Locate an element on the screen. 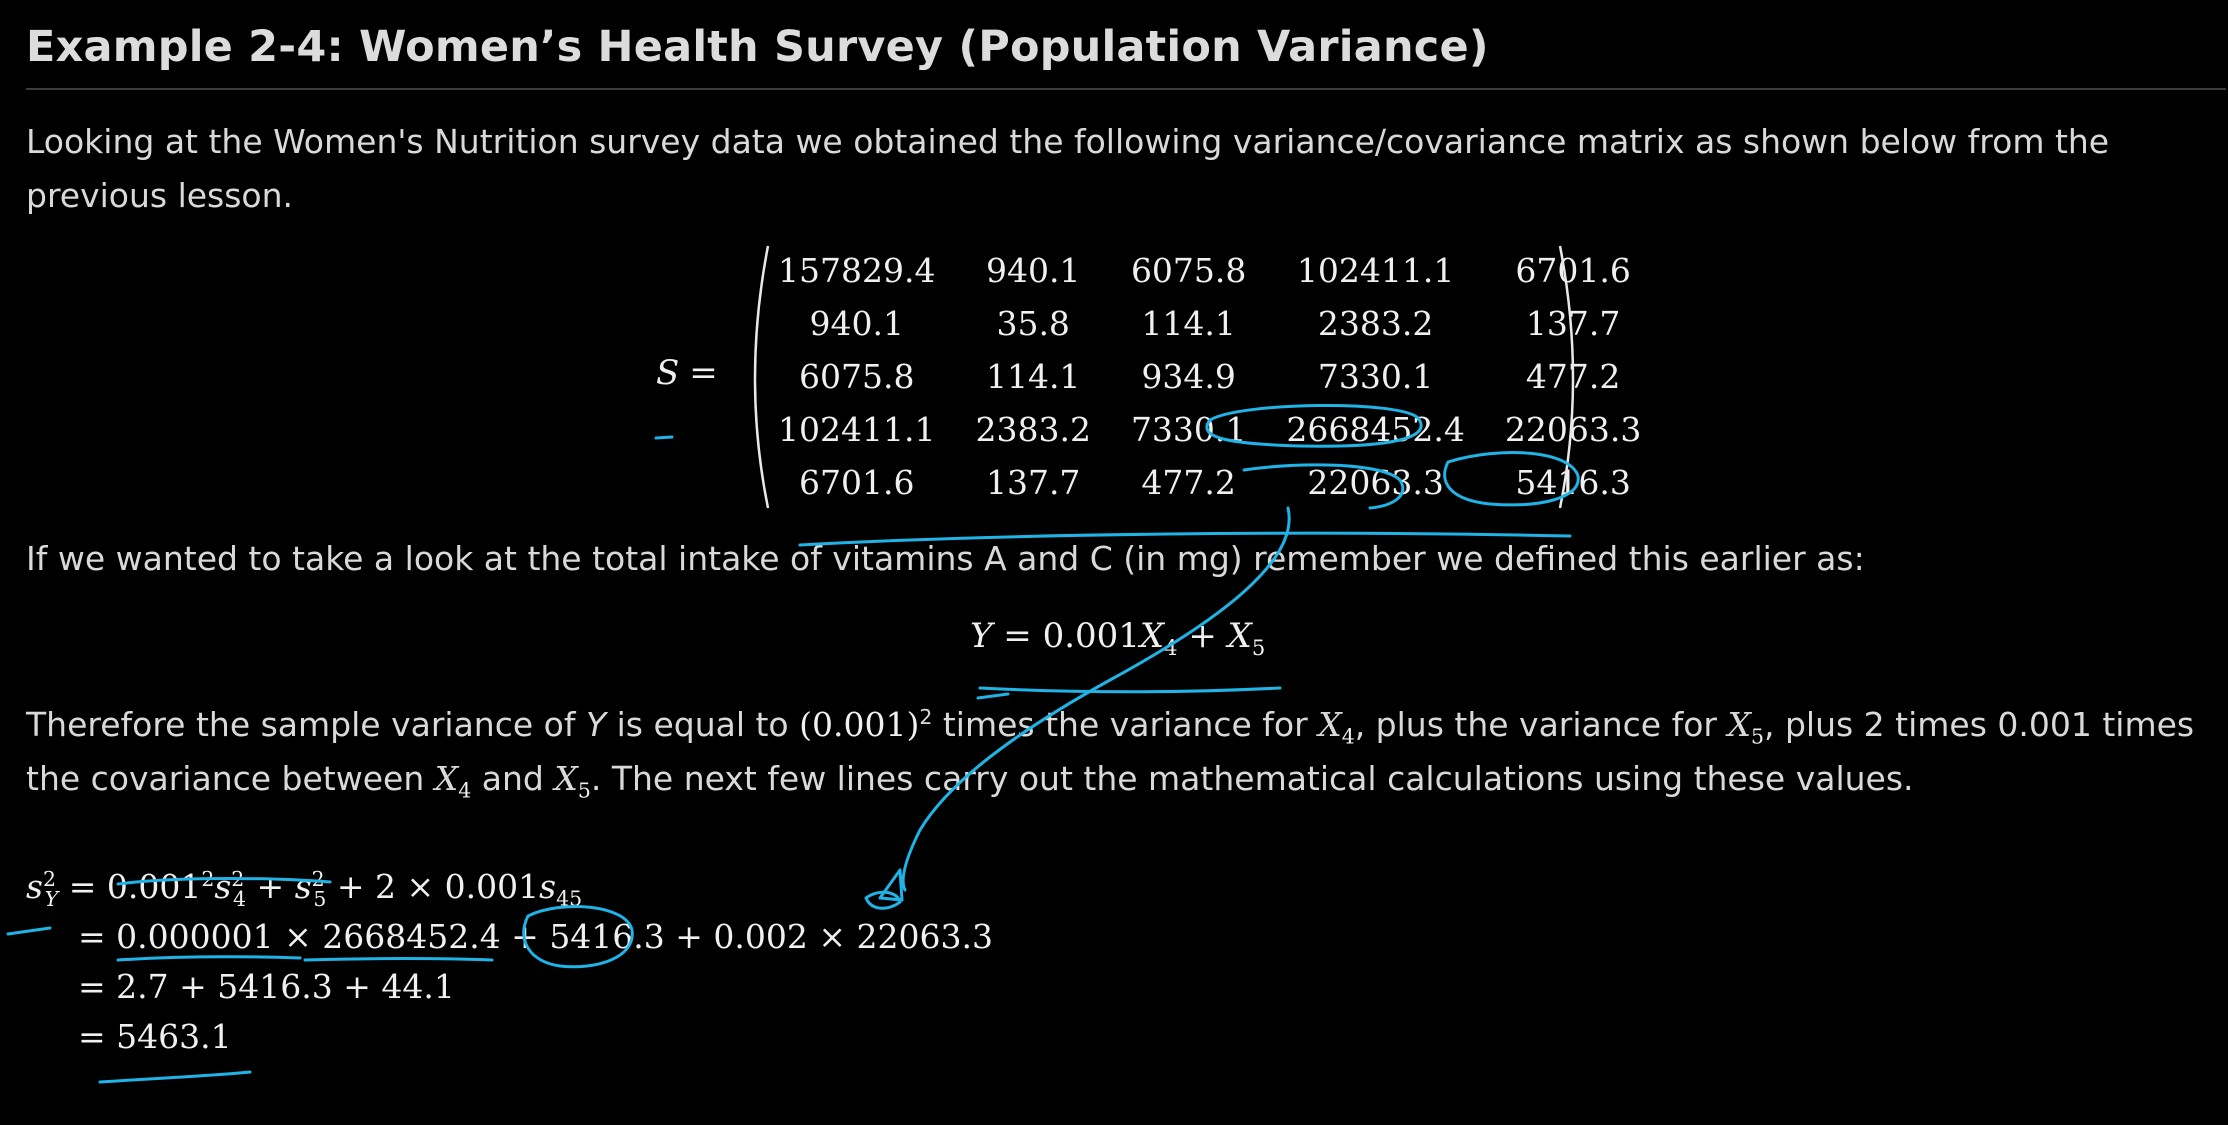 This screenshot has width=2228, height=1125. calc-s5-sub: 5 is located at coordinates (320, 898).